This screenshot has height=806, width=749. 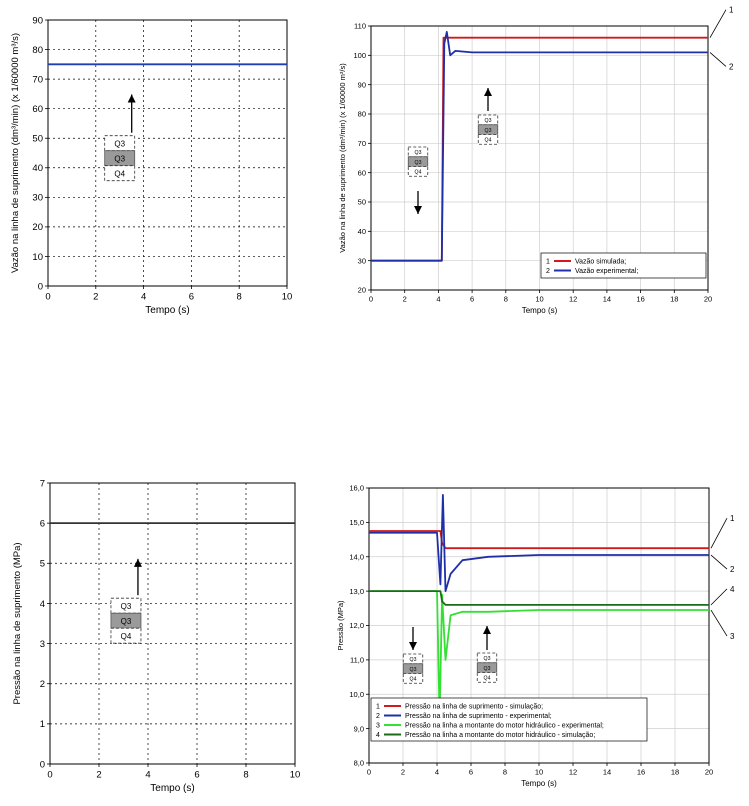 What do you see at coordinates (340, 625) in the screenshot?
I see `y-axis-label: Pressão (MPa)` at bounding box center [340, 625].